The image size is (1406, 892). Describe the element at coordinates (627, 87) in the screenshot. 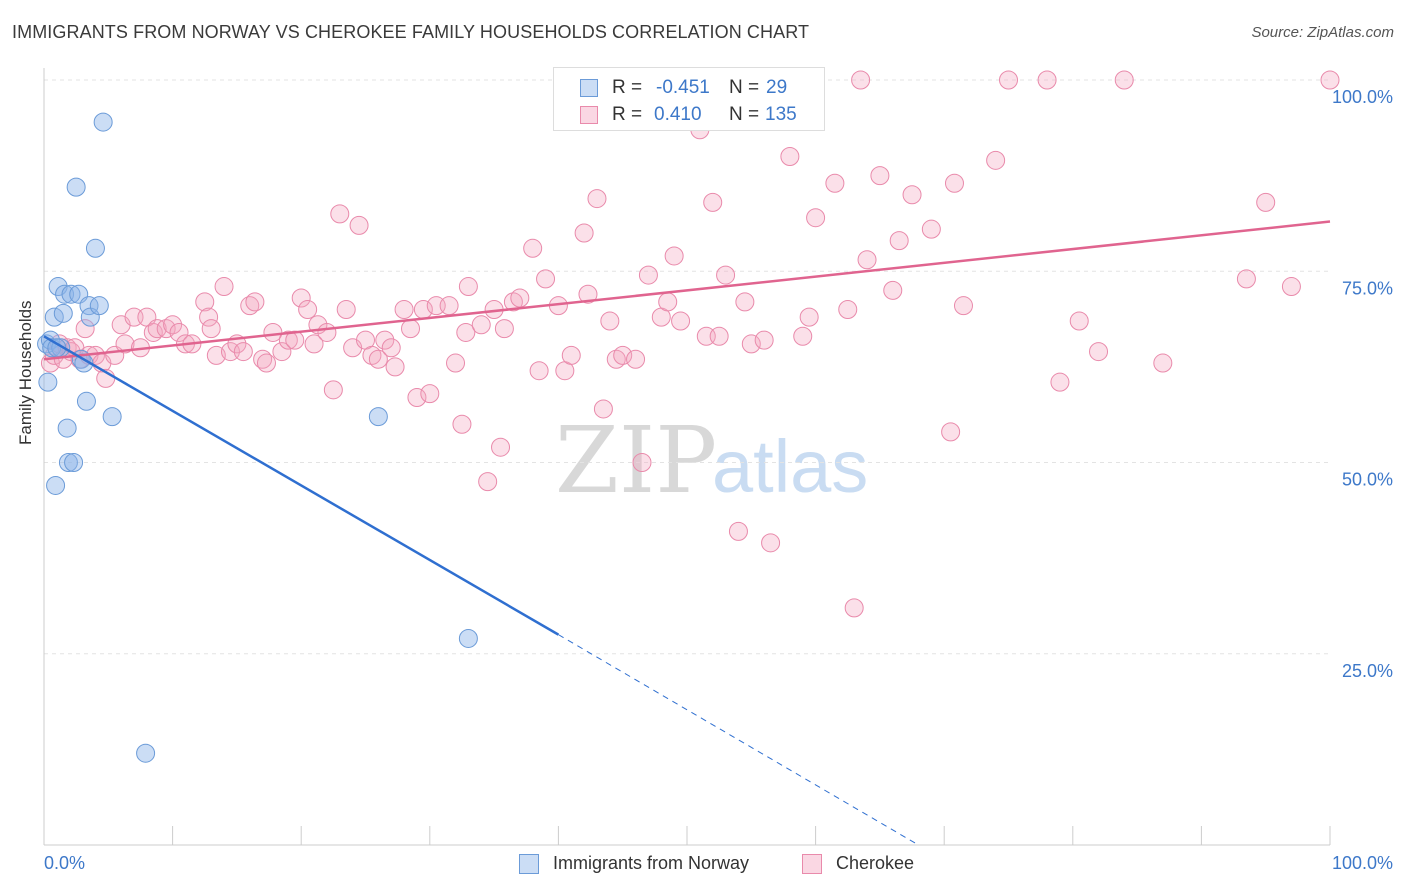

I see `norway-r-label: R =` at that location.